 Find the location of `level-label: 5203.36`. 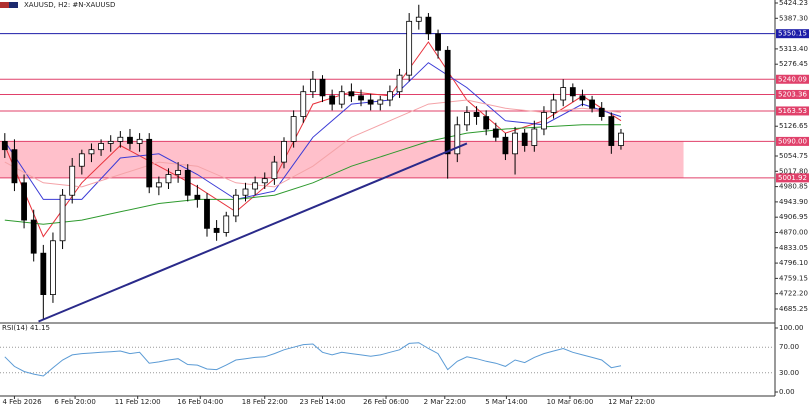

level-label: 5203.36 is located at coordinates (792, 94).